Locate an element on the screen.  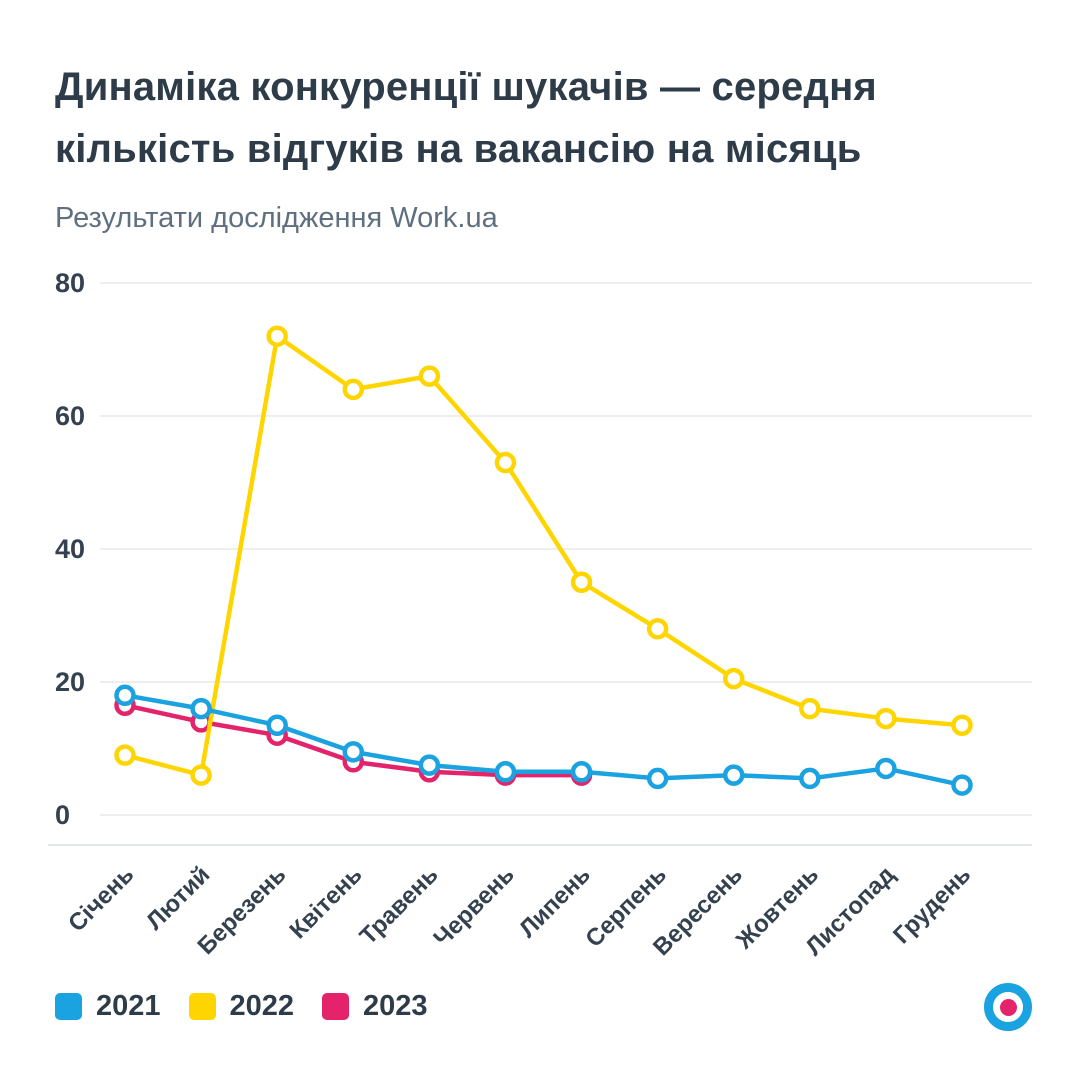
work-ua-logo-icon is located at coordinates (1008, 1007).